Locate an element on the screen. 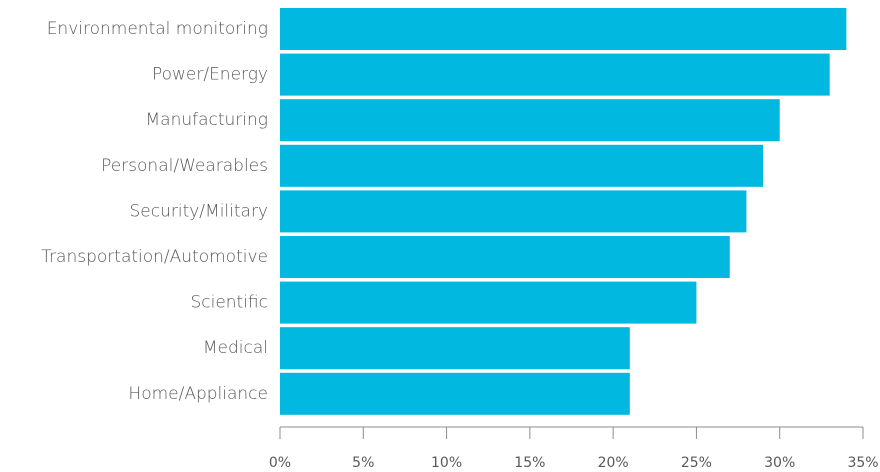 The width and height of the screenshot is (880, 472). x-tick-label-6: 30% is located at coordinates (779, 463).